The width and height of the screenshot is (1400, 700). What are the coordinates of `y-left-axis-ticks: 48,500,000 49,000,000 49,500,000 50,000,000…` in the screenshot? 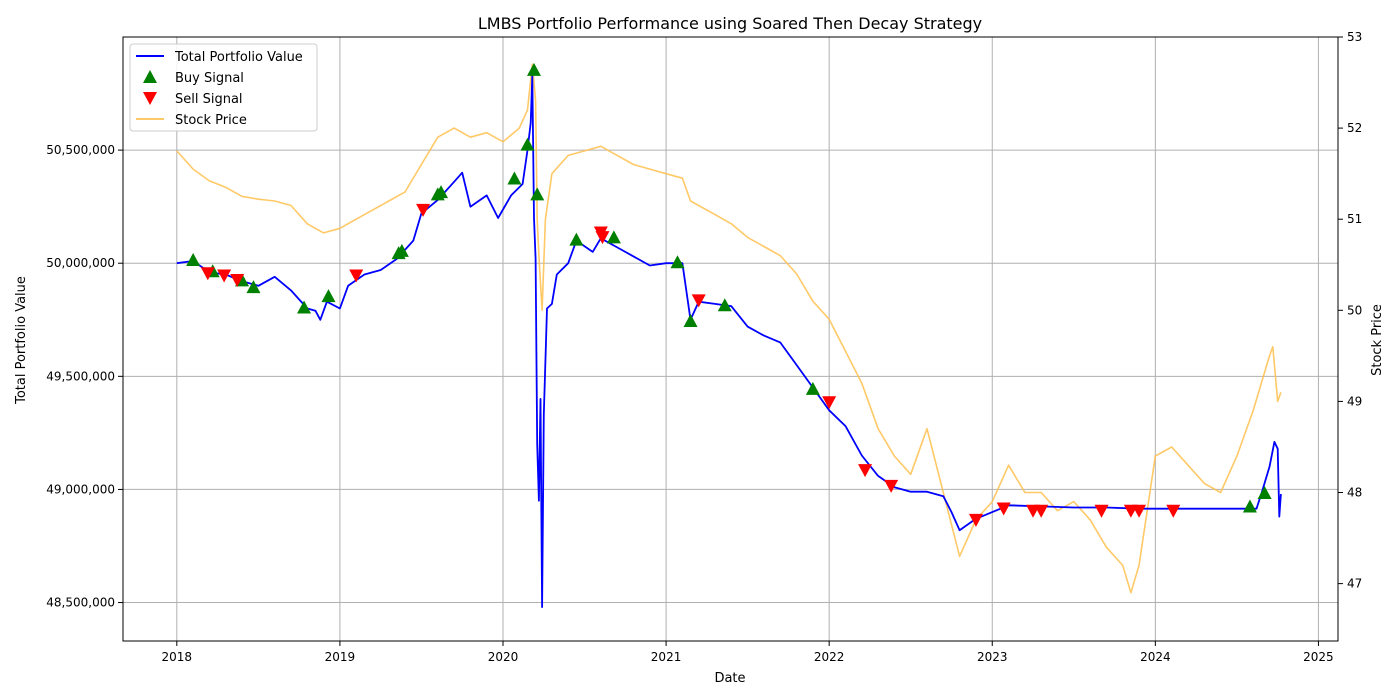 It's located at (84, 376).